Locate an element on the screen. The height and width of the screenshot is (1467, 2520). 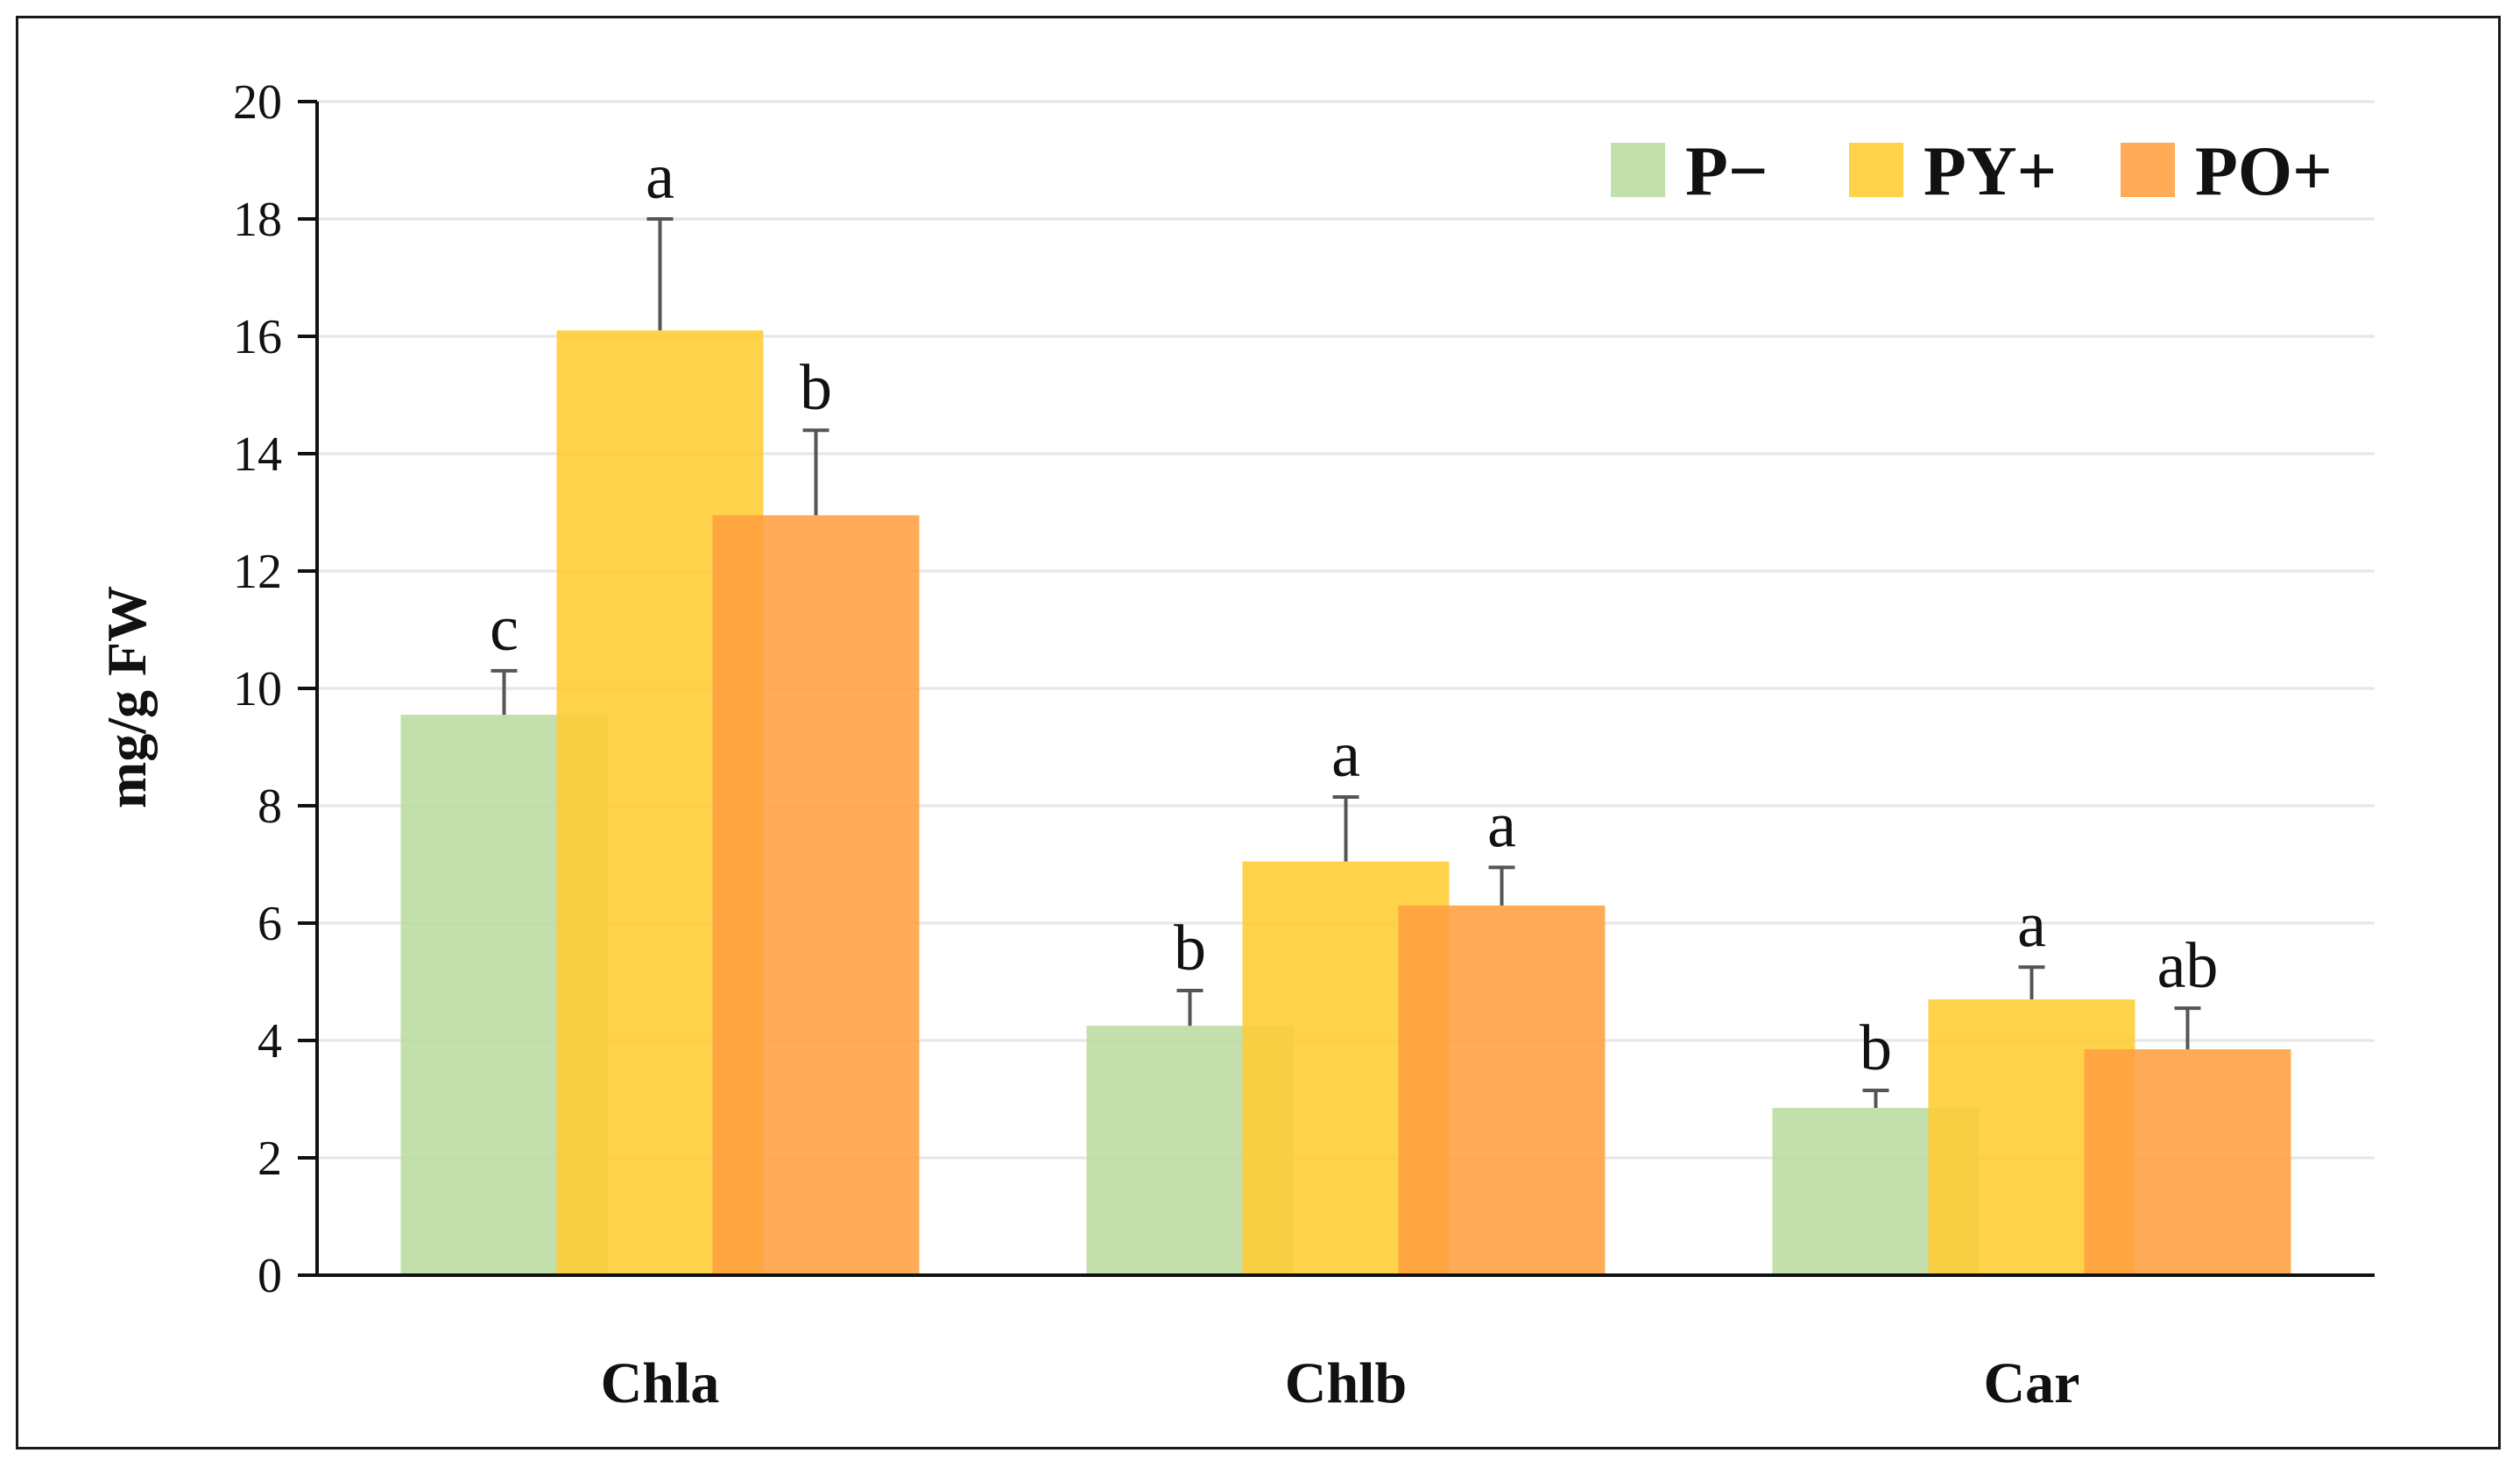
y-tick-label: 10 is located at coordinates (257, 689).